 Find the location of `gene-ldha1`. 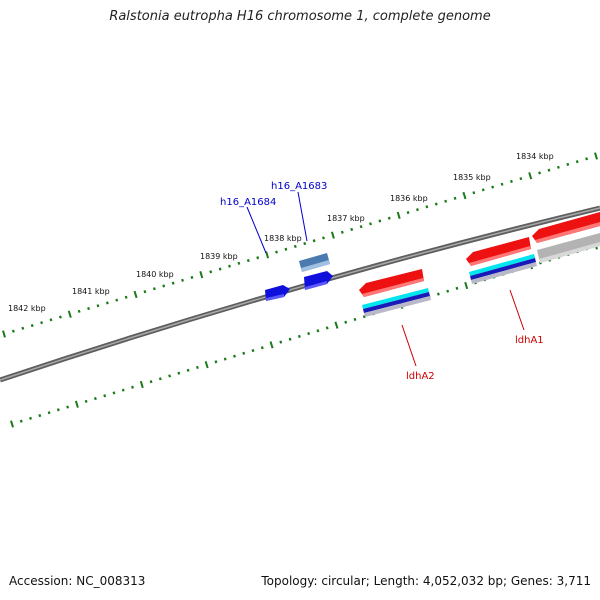

gene-ldha1 is located at coordinates (501, 260).